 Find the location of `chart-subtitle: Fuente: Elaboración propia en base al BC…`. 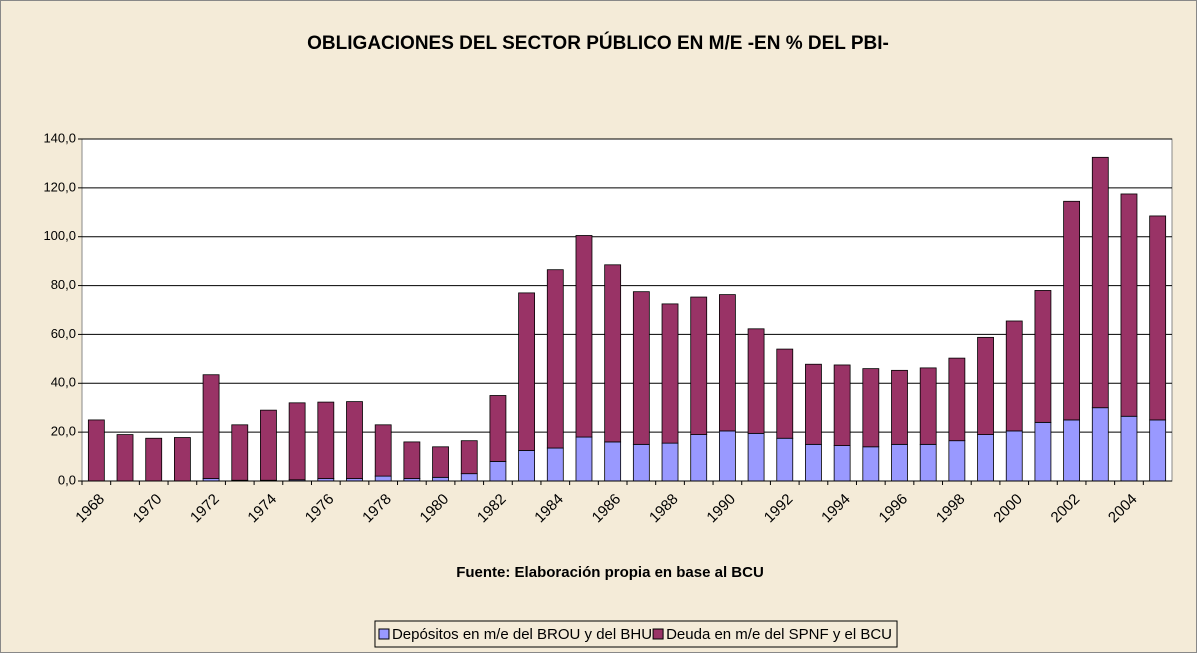

chart-subtitle: Fuente: Elaboración propia en base al BC… is located at coordinates (610, 572).